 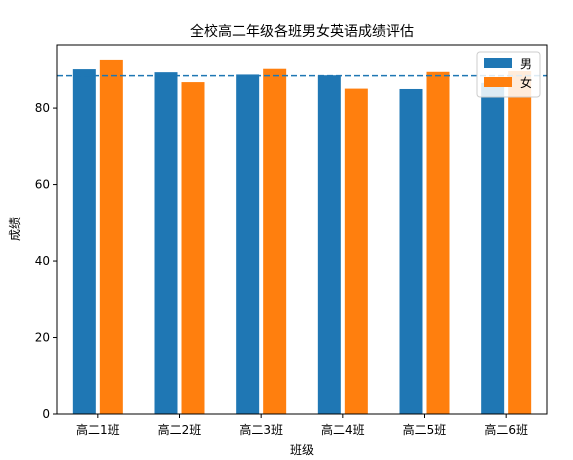 What do you see at coordinates (302, 425) in the screenshot?
I see `x-axis: 高二1班 高二2班 高二3班 高二4班 高二5班 高二6班` at bounding box center [302, 425].